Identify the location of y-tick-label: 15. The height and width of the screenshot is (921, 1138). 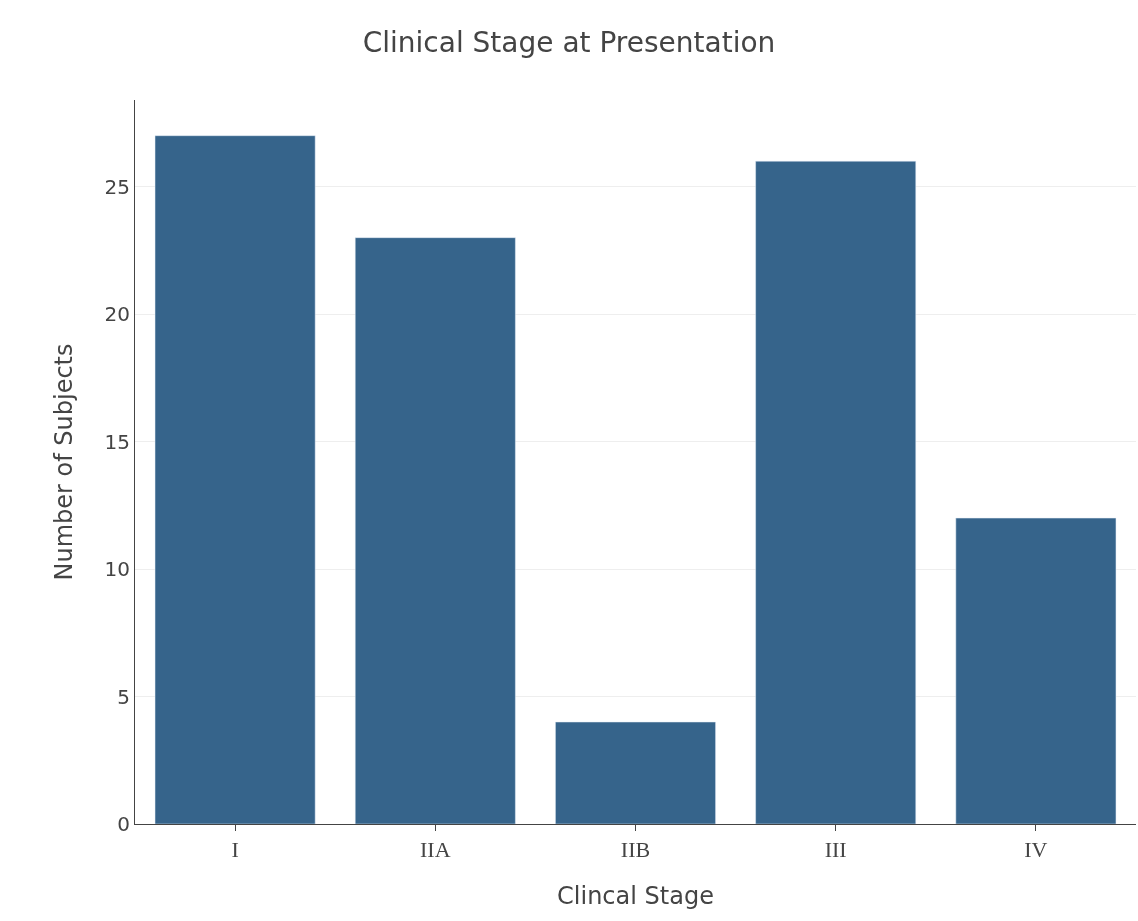
(117, 441).